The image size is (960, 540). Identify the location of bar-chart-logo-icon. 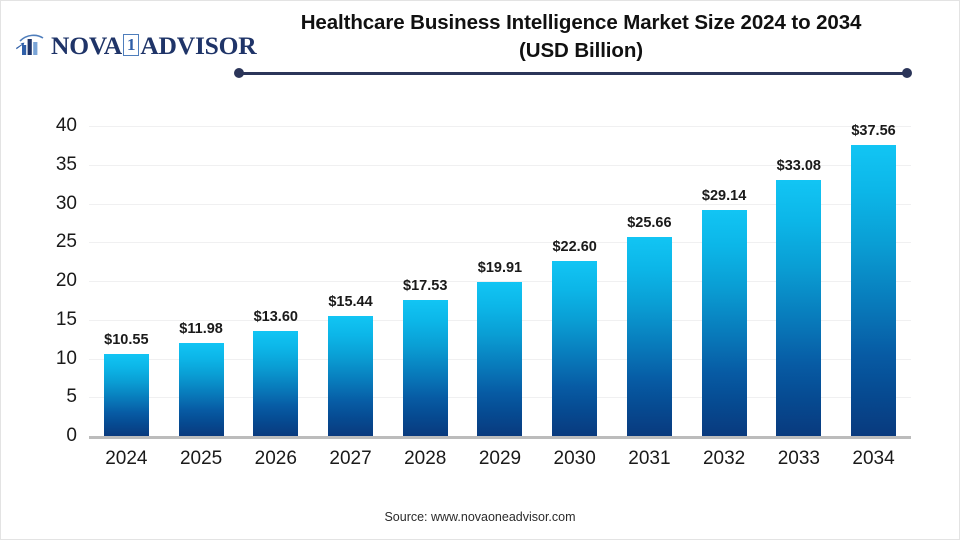
(30, 44).